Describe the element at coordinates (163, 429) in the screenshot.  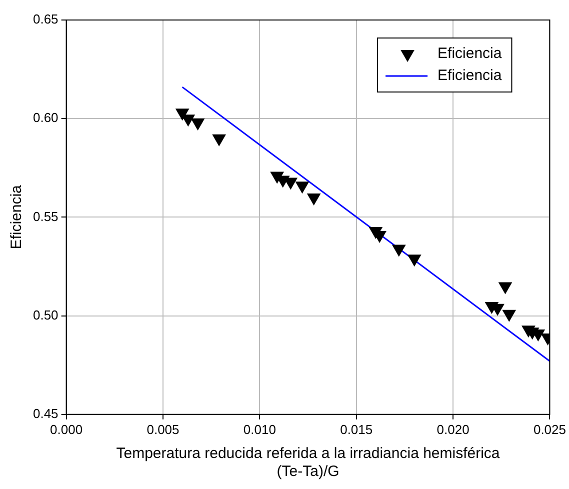
I see `x-tick-label: 0.005` at that location.